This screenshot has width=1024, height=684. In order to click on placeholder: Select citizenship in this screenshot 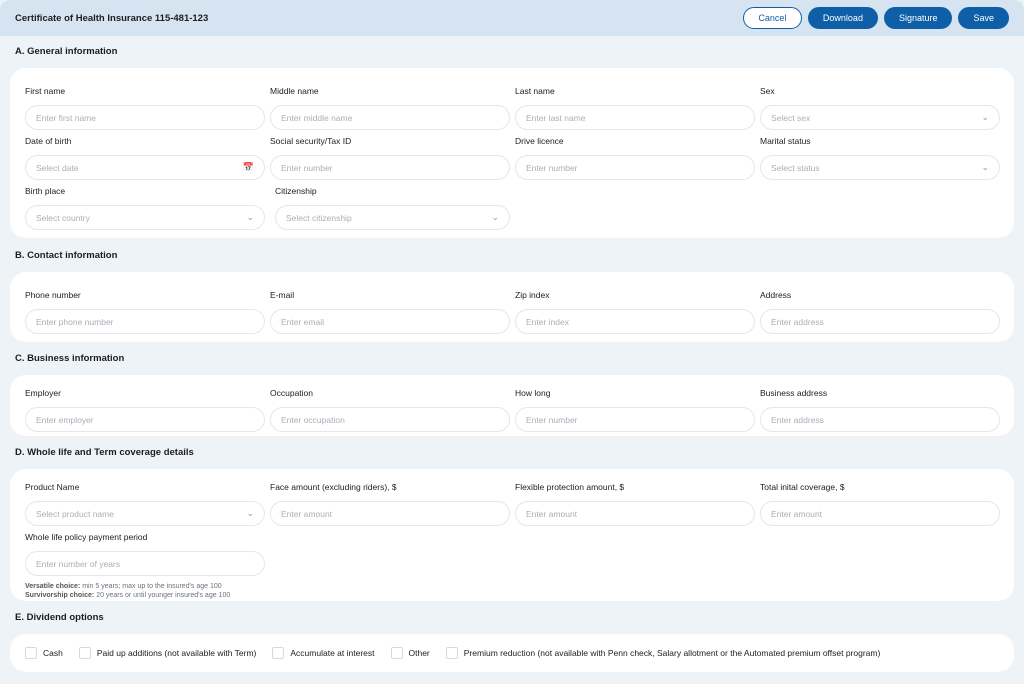, I will do `click(319, 217)`.